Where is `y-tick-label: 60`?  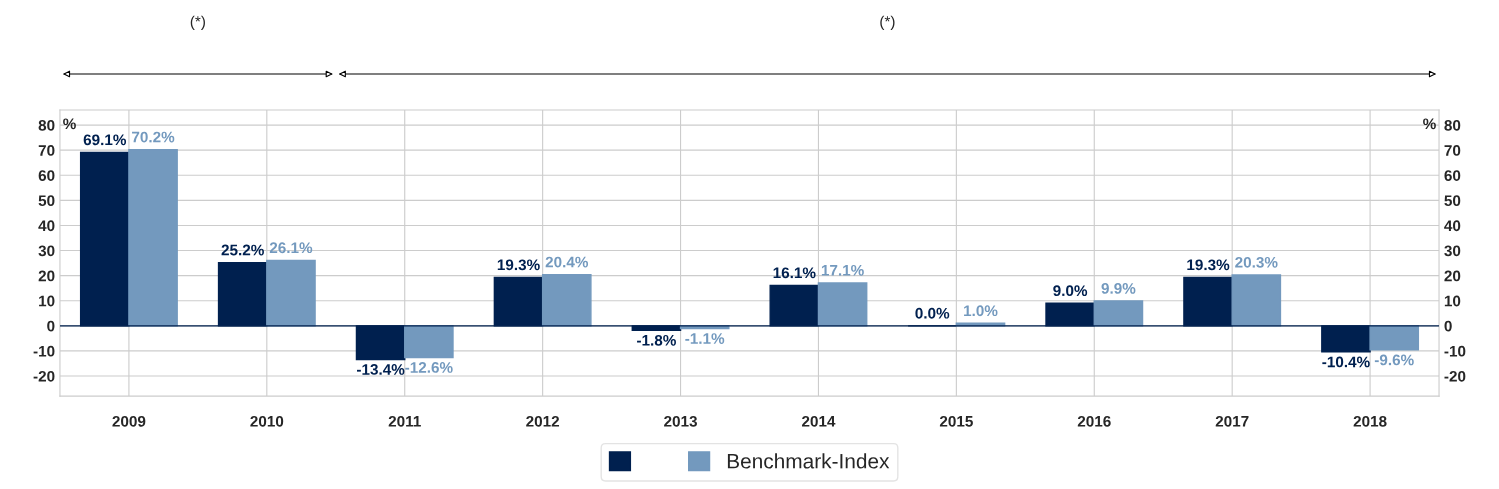
y-tick-label: 60 is located at coordinates (46, 175).